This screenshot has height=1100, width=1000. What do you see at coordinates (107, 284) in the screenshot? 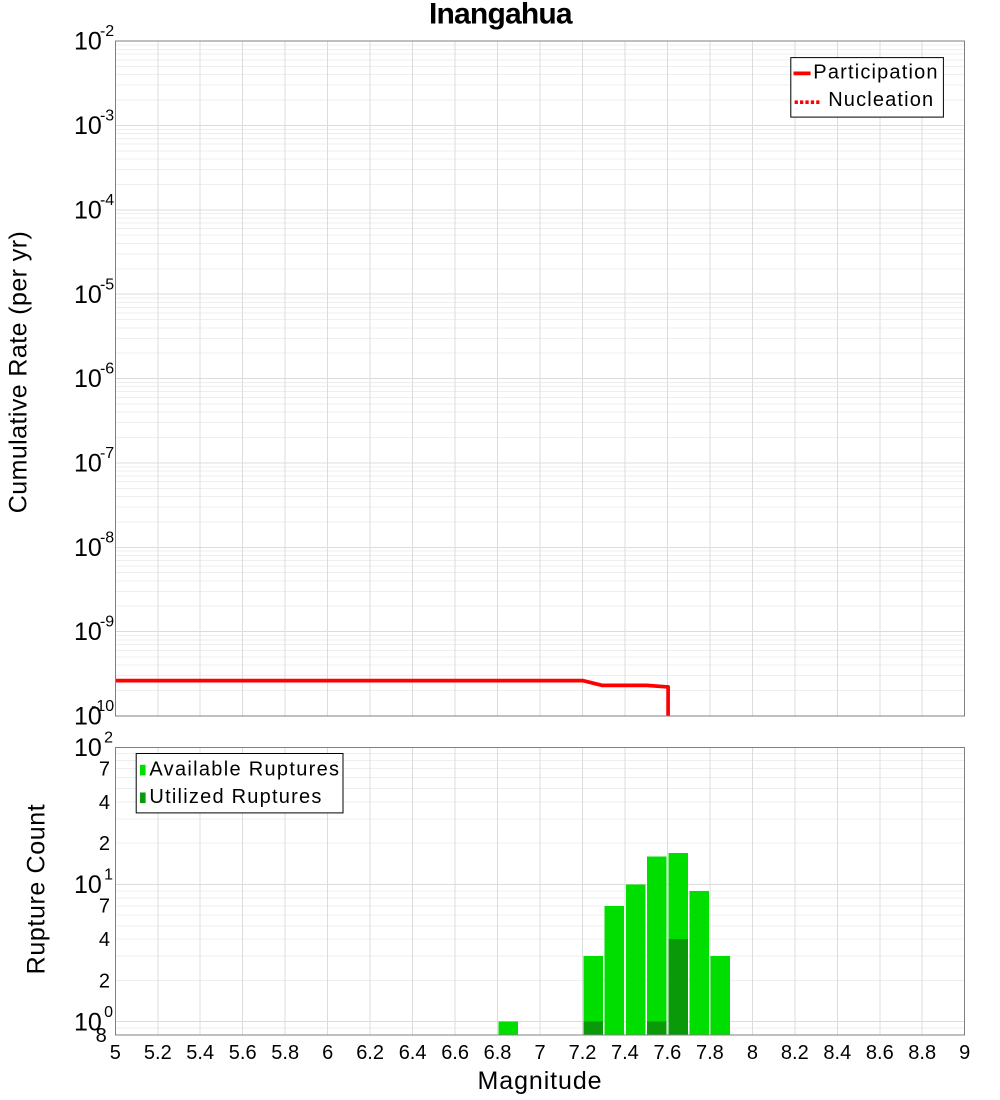
I see `svg-text: -5` at bounding box center [107, 284].